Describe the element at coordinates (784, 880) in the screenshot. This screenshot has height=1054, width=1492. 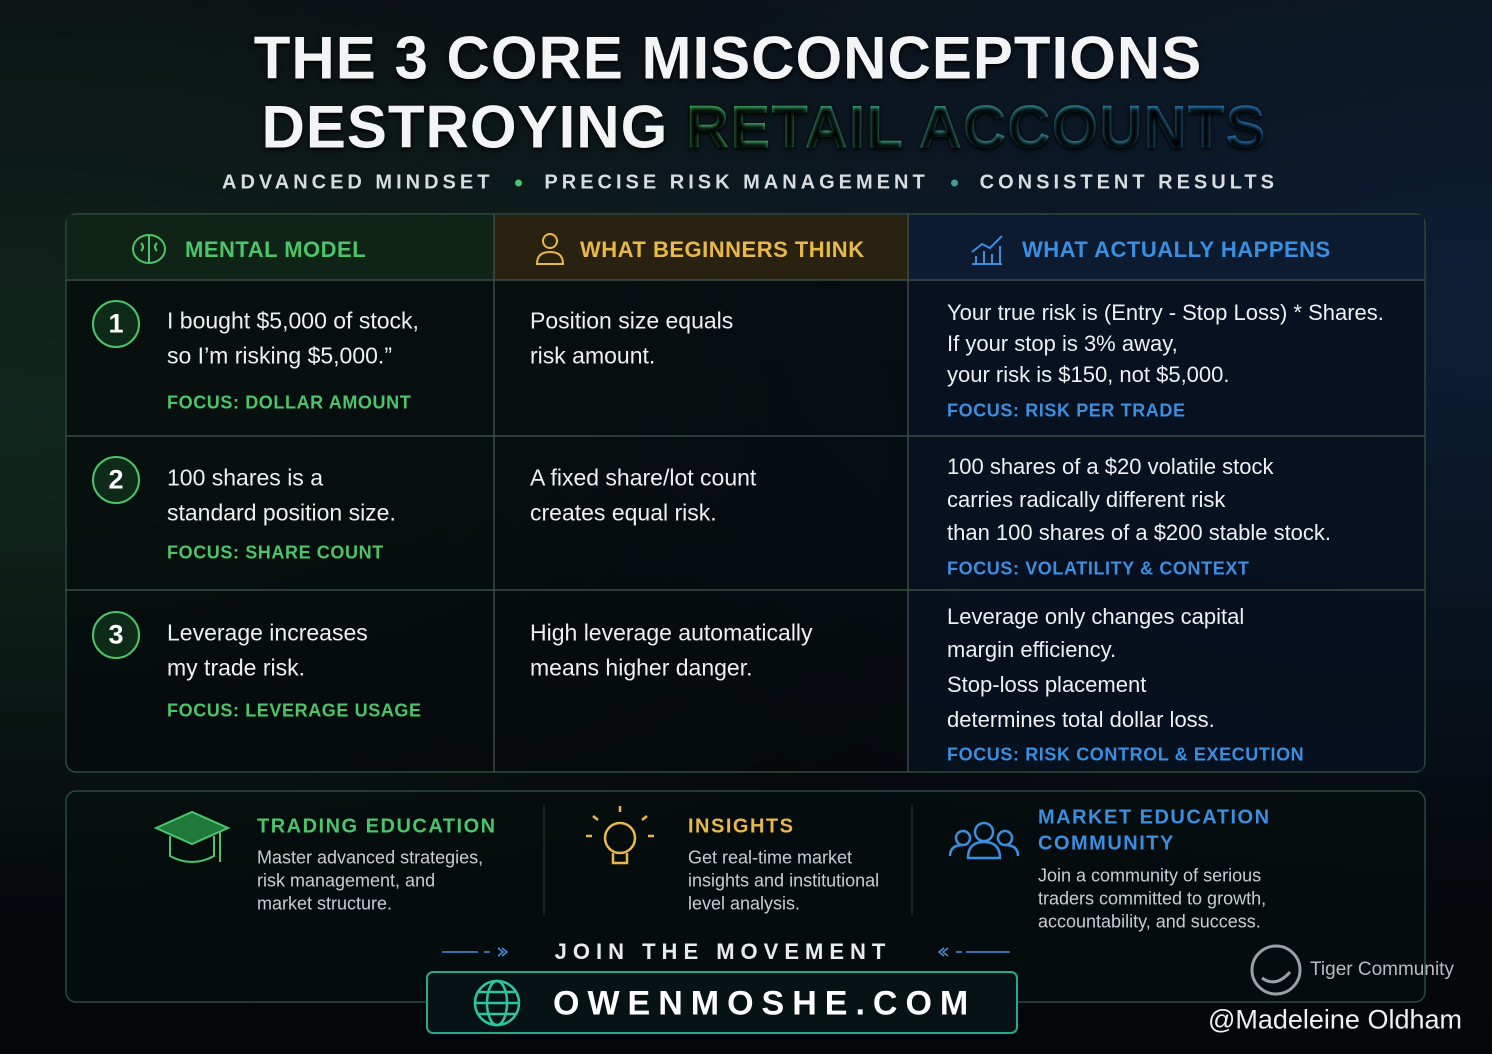
I see `feature-text: insights and institutional` at that location.